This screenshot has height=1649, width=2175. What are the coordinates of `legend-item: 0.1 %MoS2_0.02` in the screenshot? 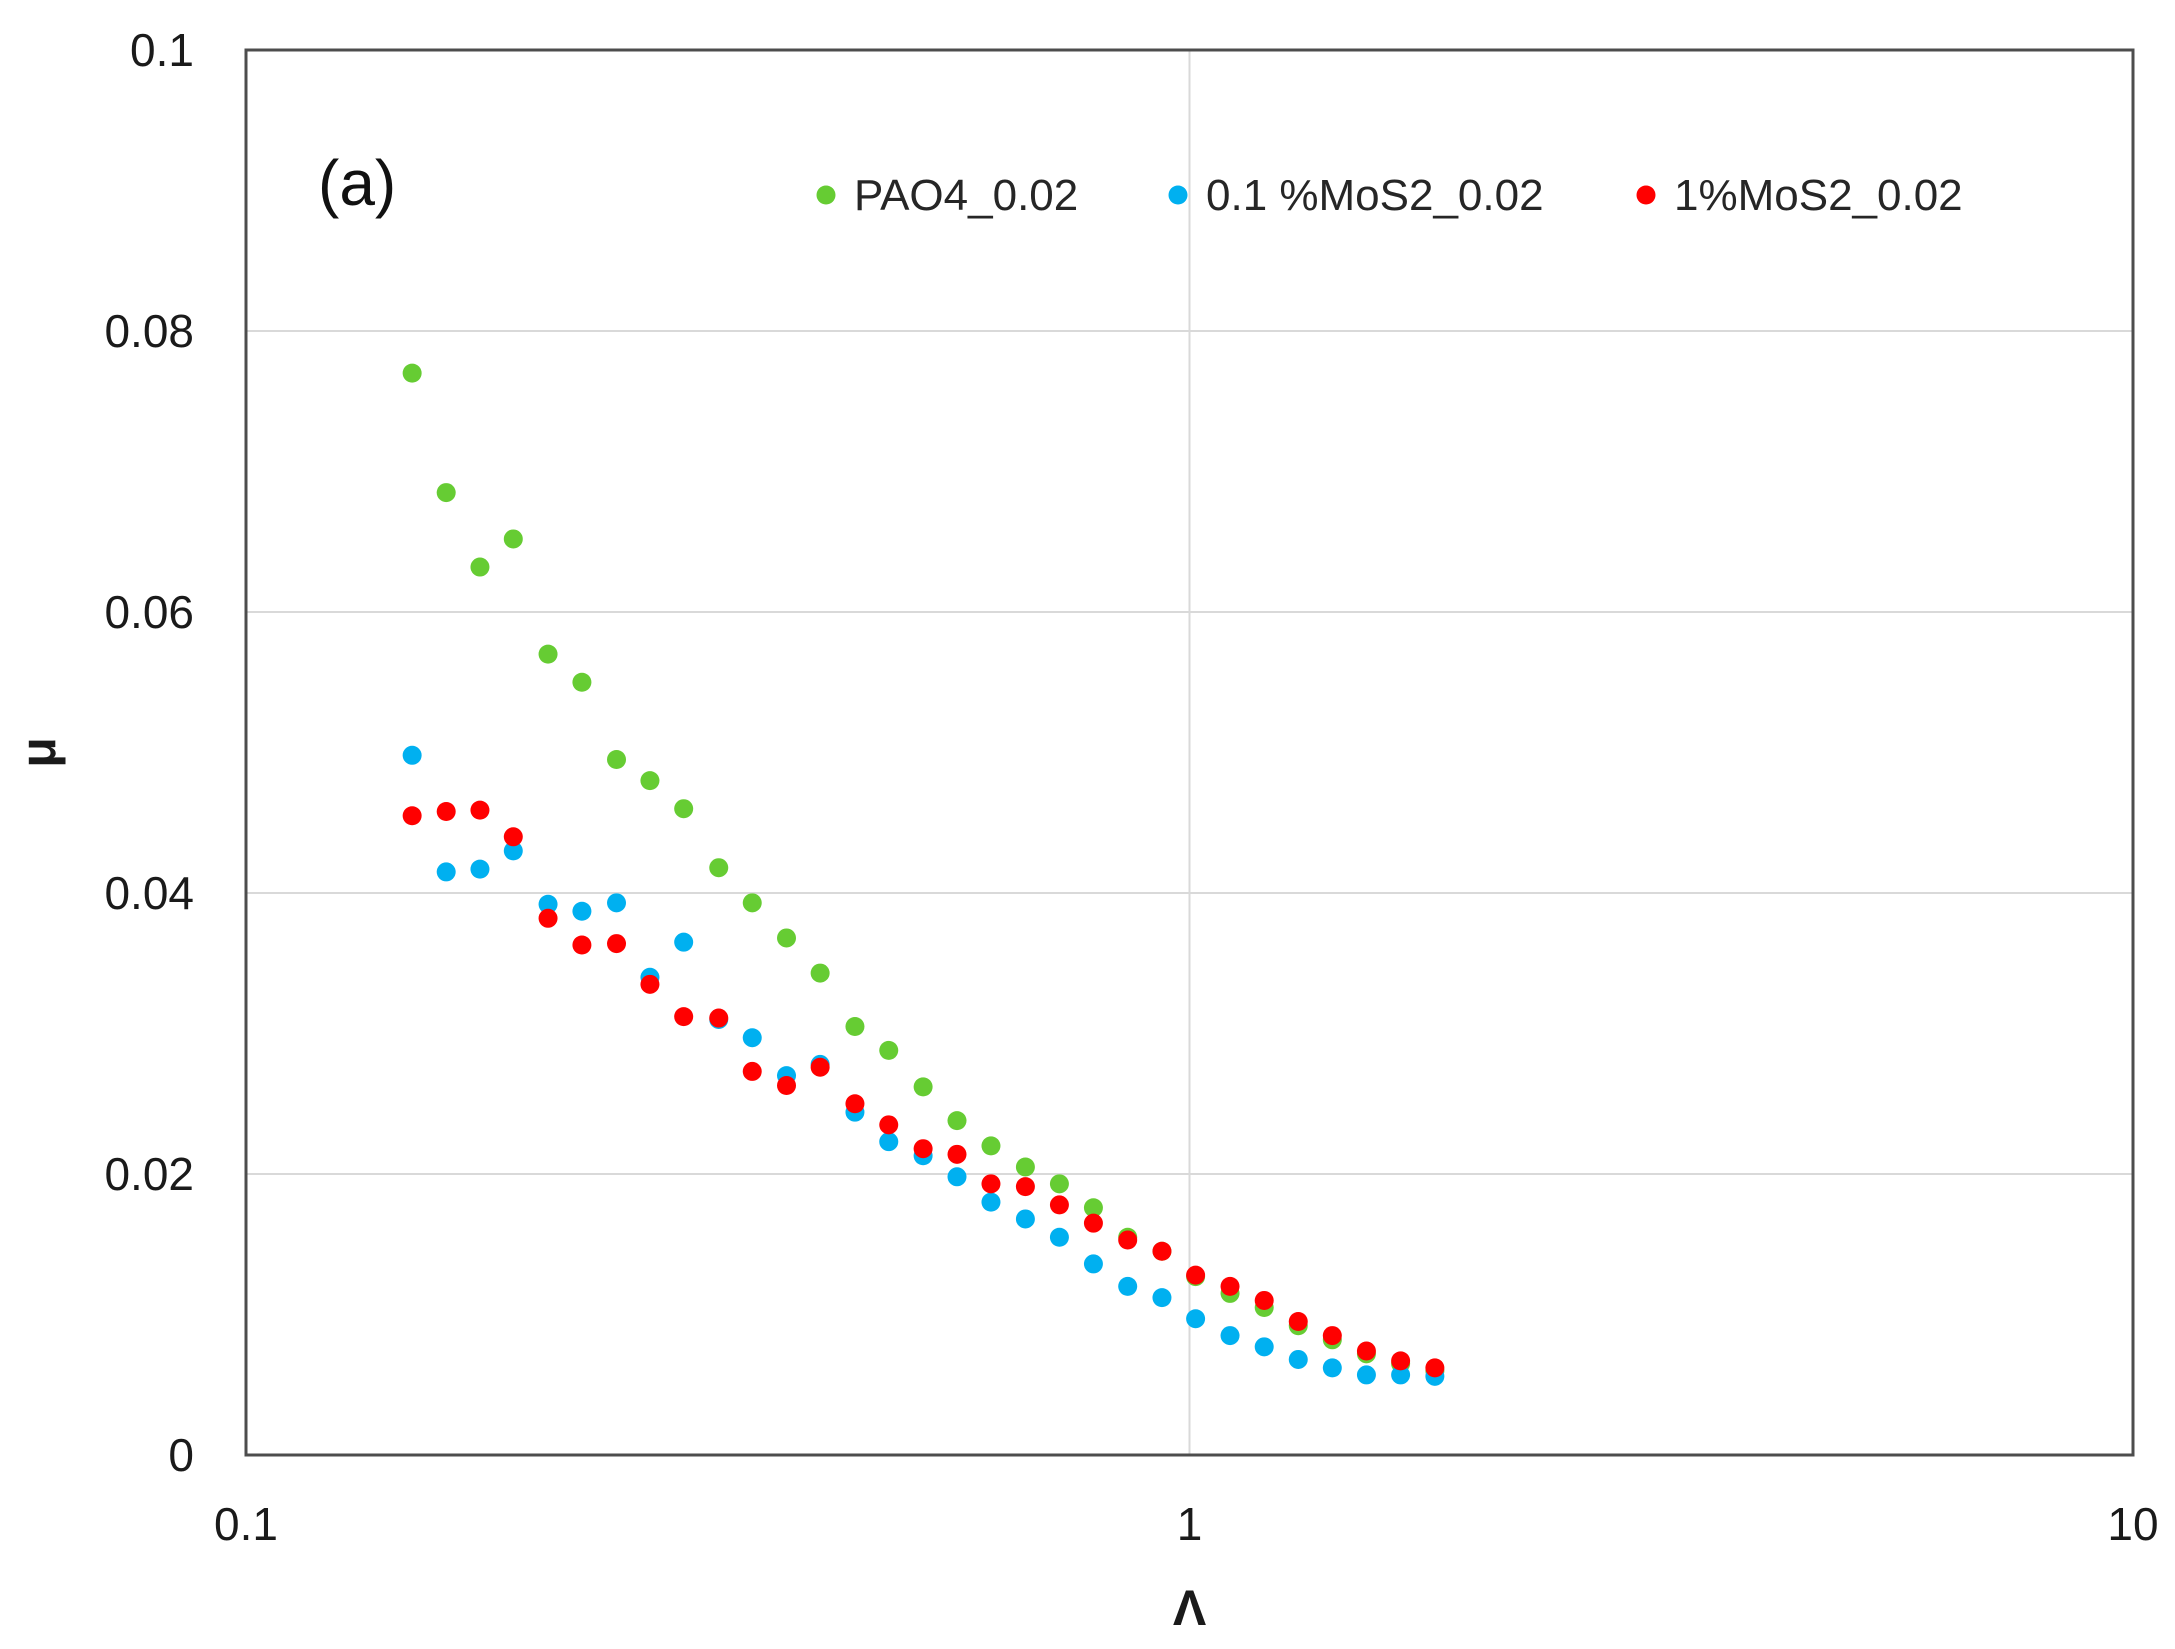 It's located at (1356, 195).